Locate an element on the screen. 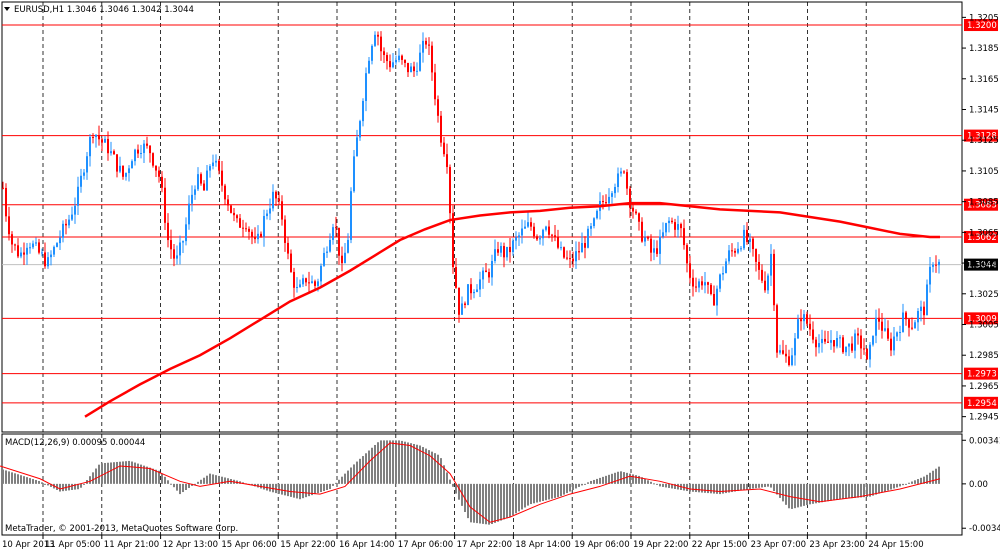  x-tick-label: 23 Apr 23:00 is located at coordinates (836, 545).